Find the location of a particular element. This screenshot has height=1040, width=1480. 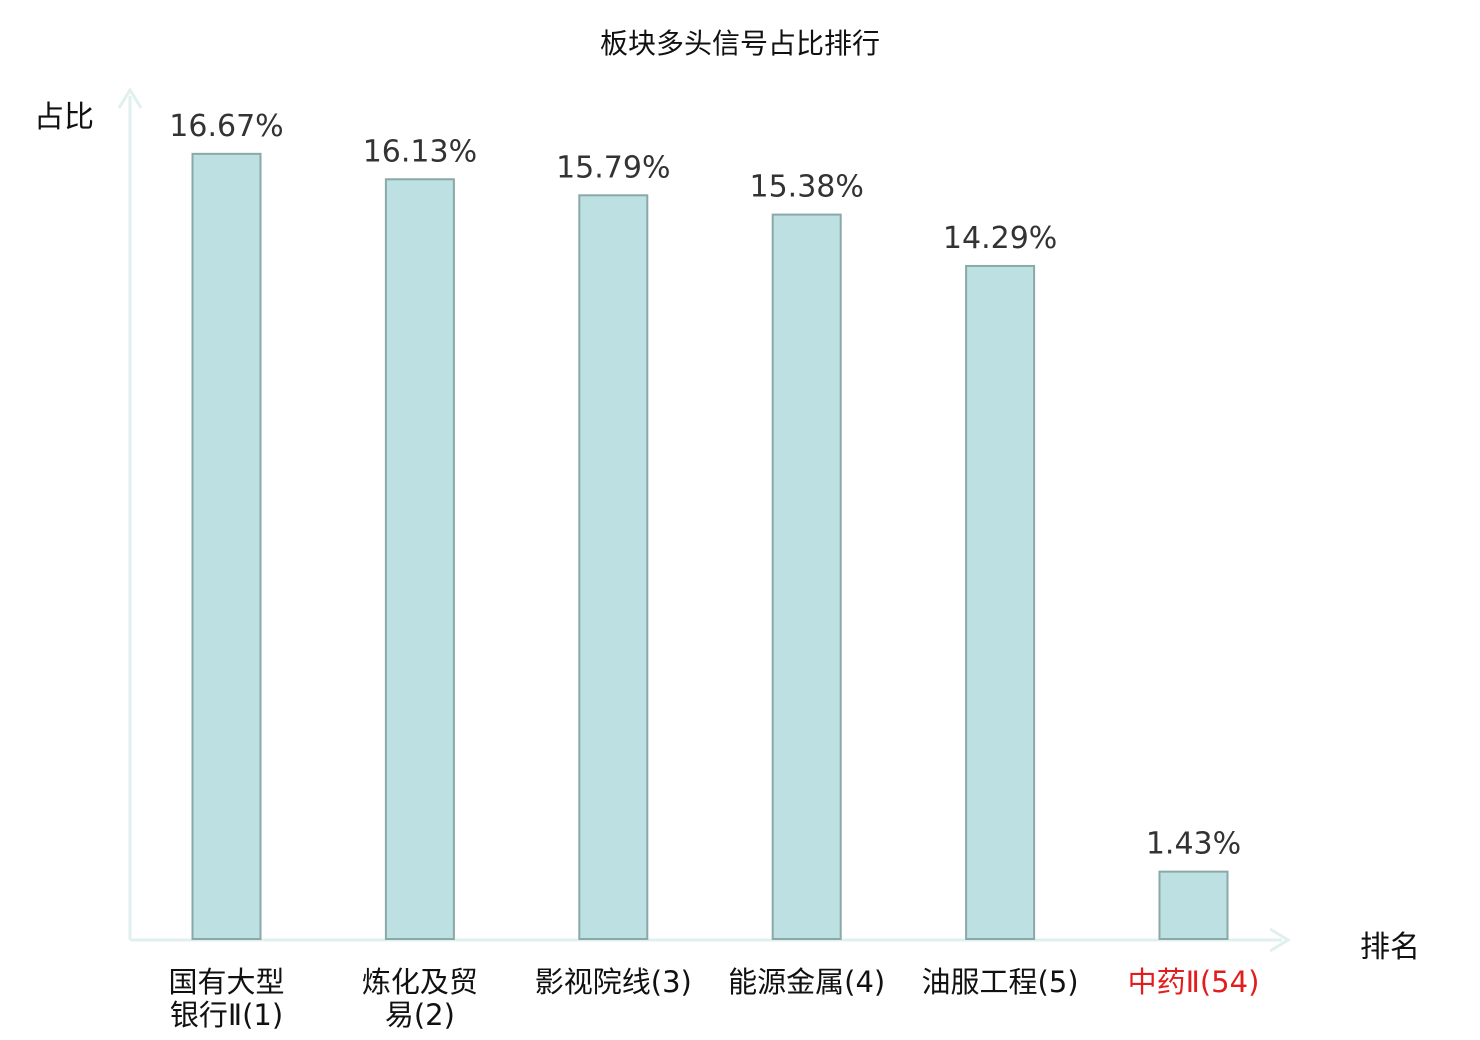

bar-value-label-5: 14.29% is located at coordinates (1000, 238).